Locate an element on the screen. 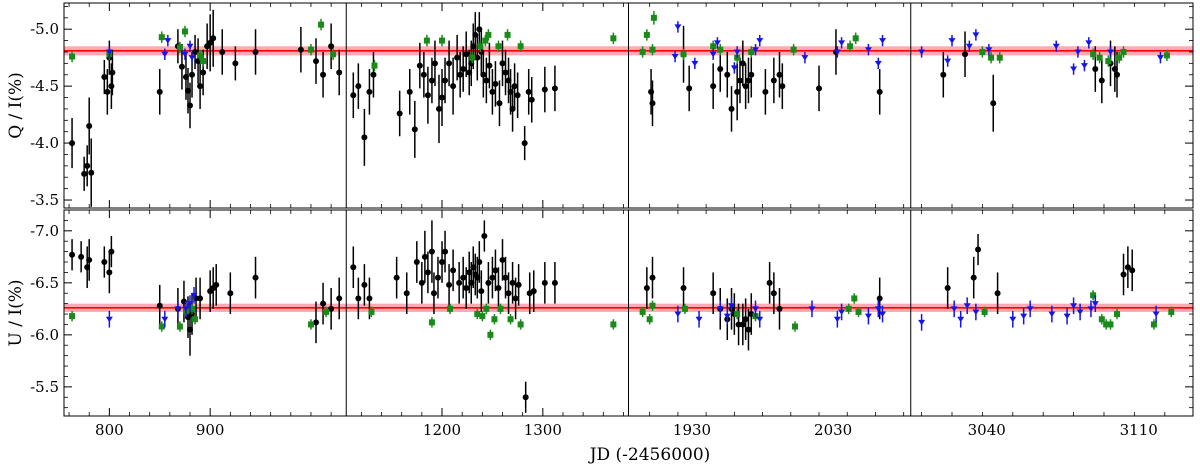 Image resolution: width=1200 pixels, height=469 pixels. x-tick-label: 900 is located at coordinates (210, 430).